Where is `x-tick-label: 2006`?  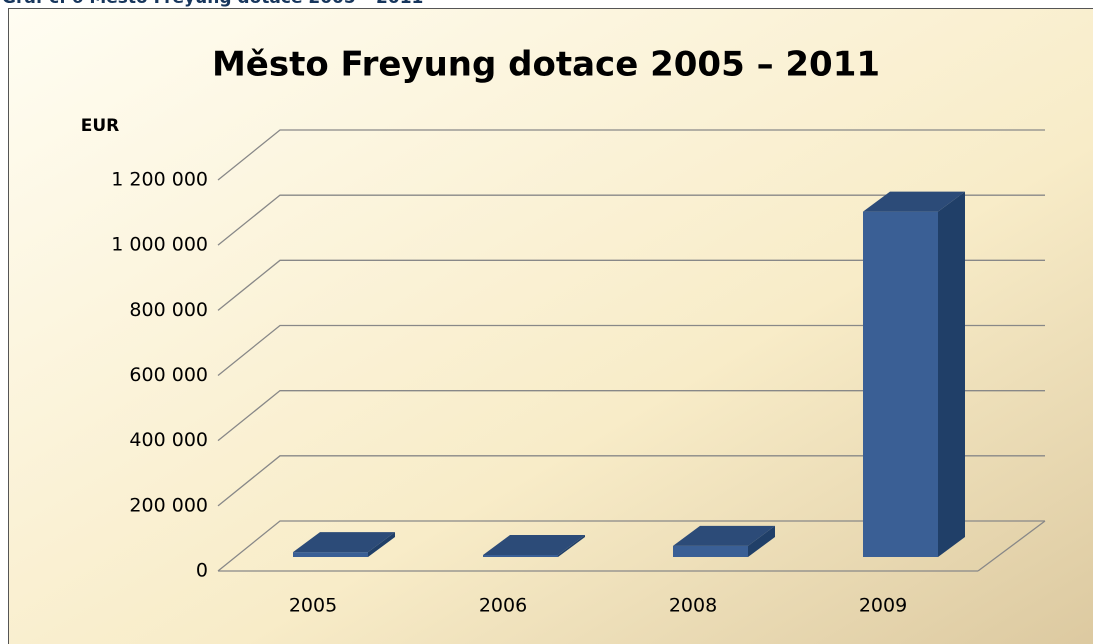
x-tick-label: 2006 is located at coordinates (503, 606).